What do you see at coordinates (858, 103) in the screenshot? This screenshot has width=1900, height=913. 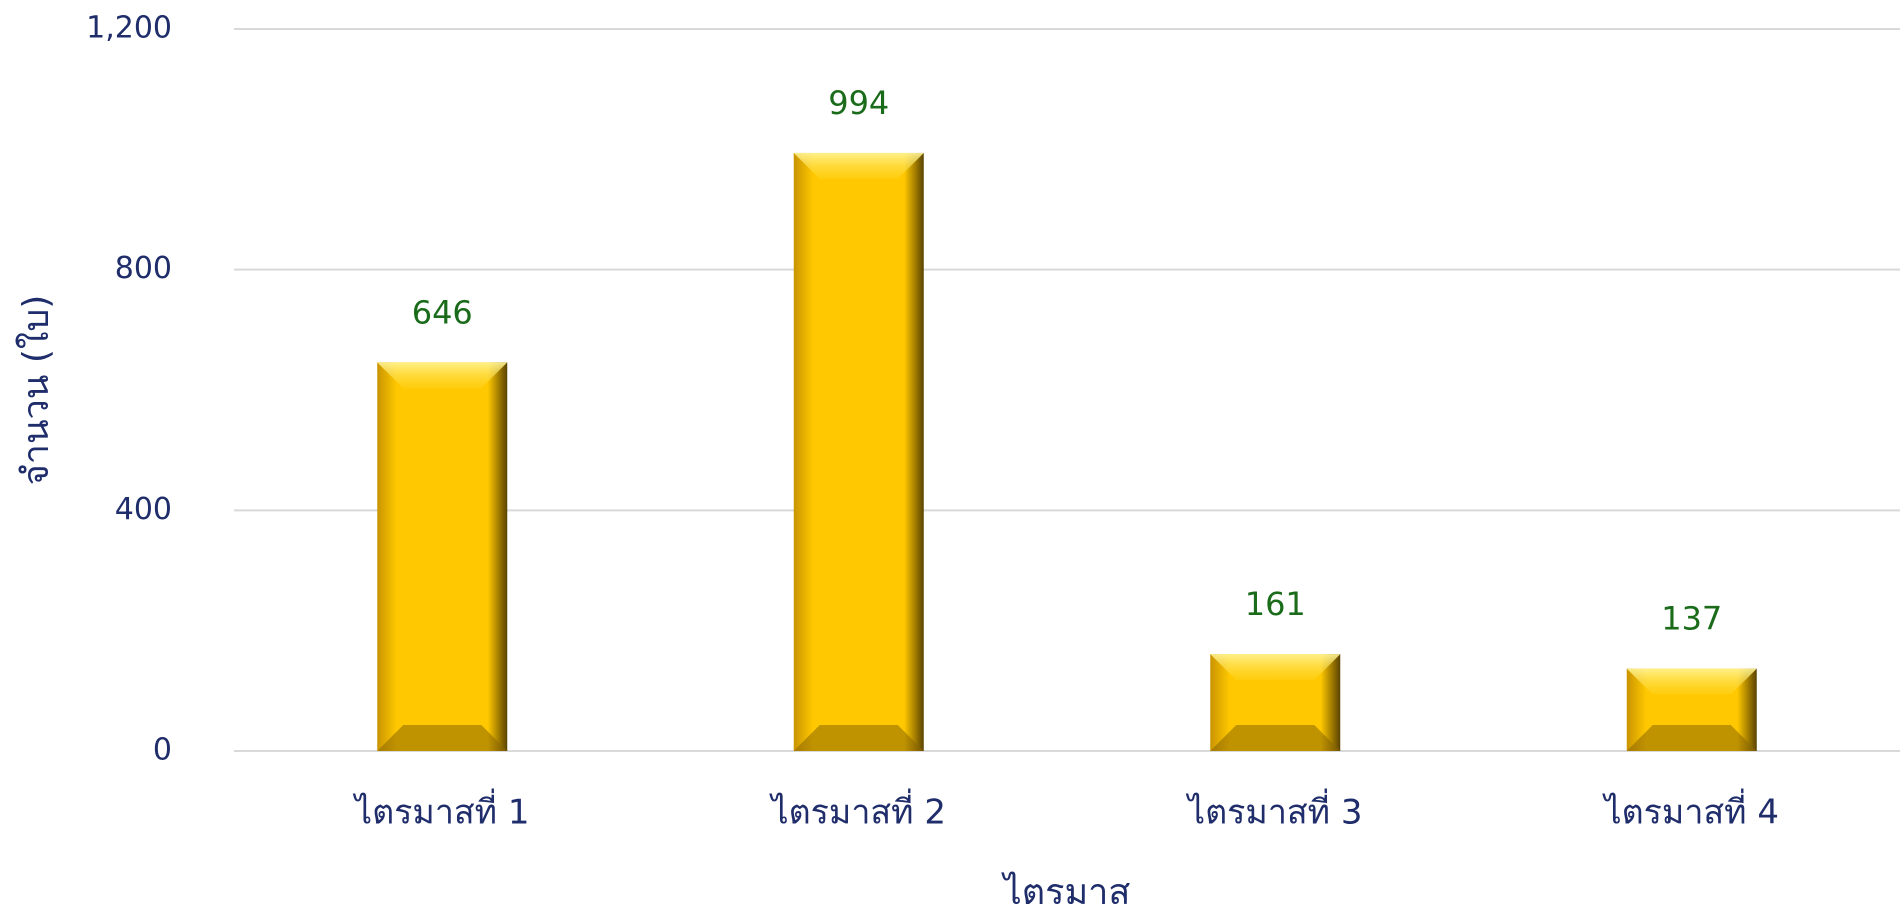 I see `value-label: 994` at bounding box center [858, 103].